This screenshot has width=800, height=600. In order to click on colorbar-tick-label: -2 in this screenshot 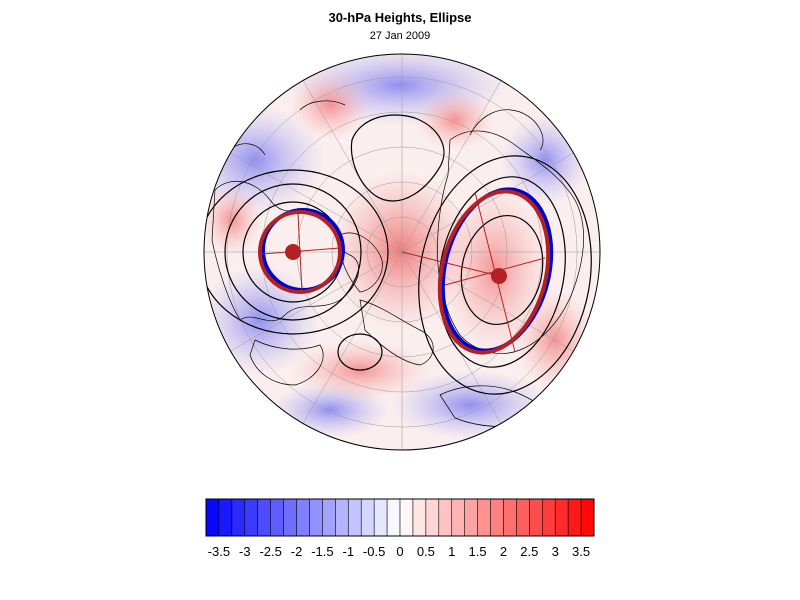, I will do `click(297, 551)`.